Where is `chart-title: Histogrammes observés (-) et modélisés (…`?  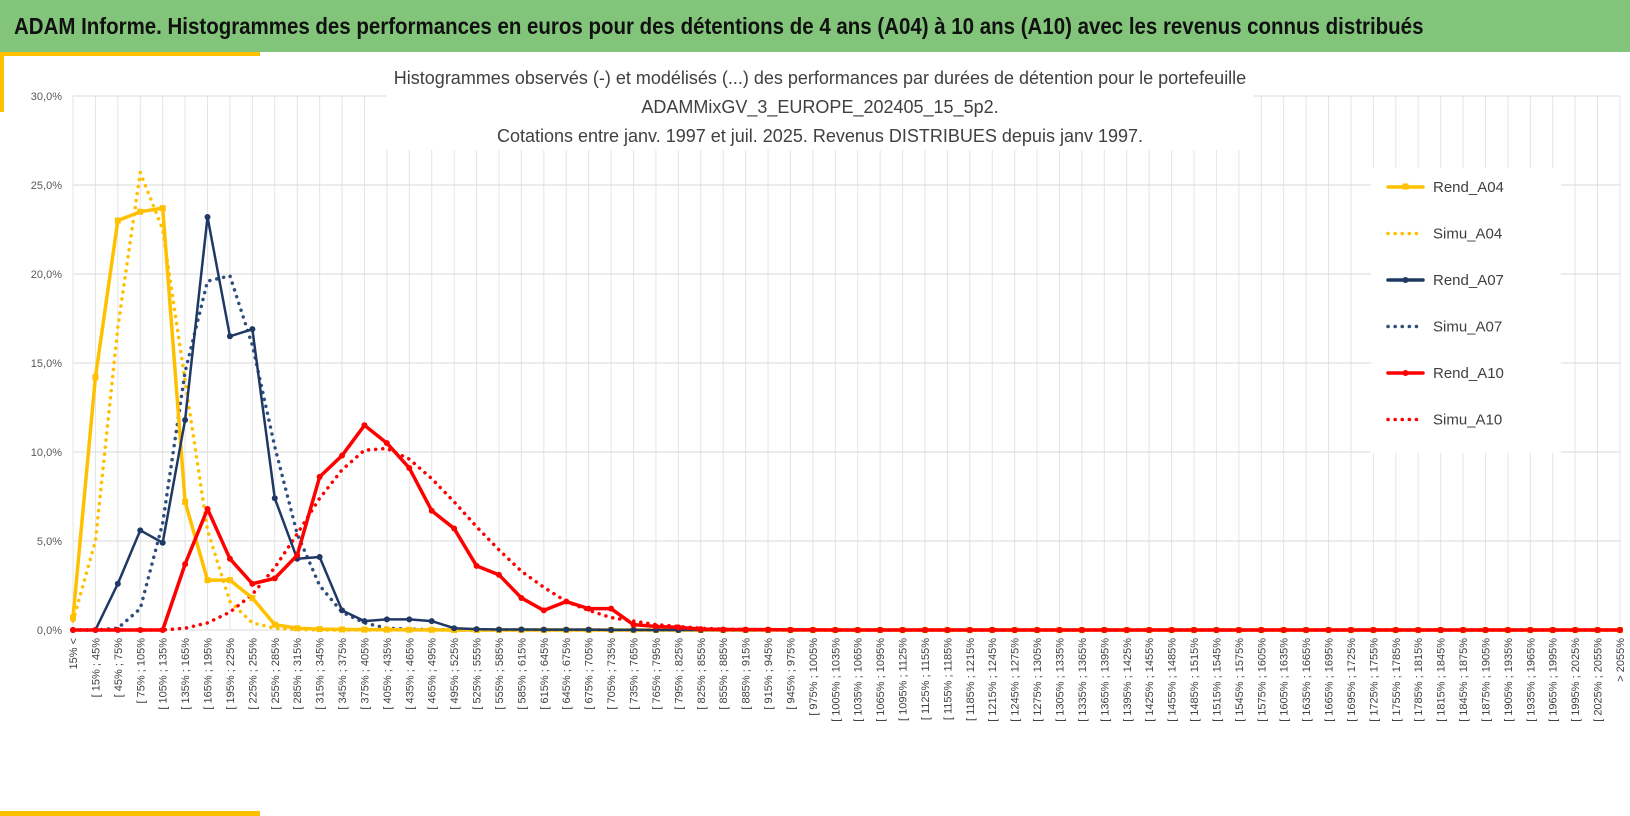 chart-title: Histogrammes observés (-) et modélisés (… is located at coordinates (820, 107).